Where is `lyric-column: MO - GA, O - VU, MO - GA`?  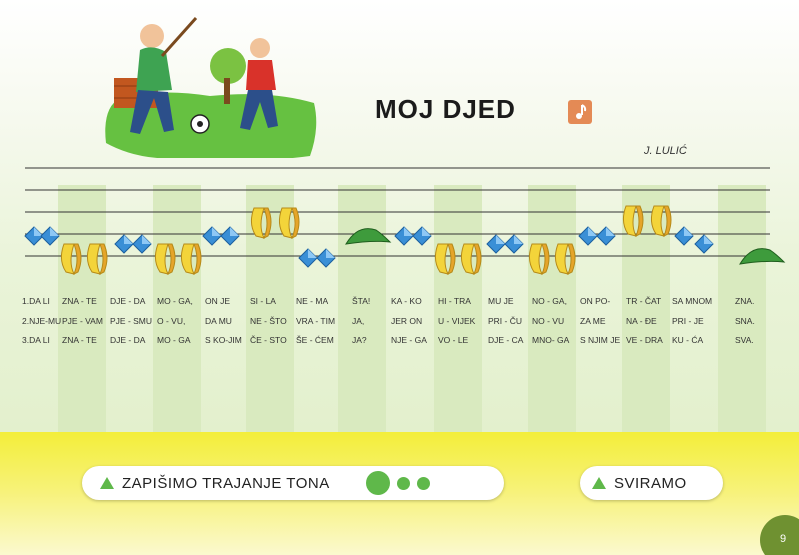 lyric-column: MO - GA, O - VU, MO - GA is located at coordinates (175, 321).